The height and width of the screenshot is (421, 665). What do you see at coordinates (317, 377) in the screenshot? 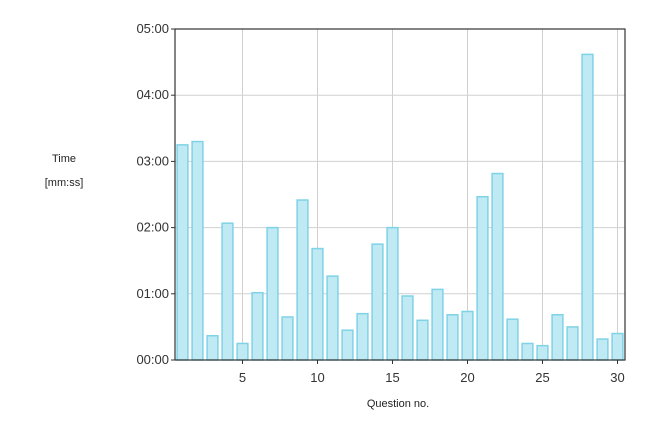
I see `x-tick-label: 10` at bounding box center [317, 377].